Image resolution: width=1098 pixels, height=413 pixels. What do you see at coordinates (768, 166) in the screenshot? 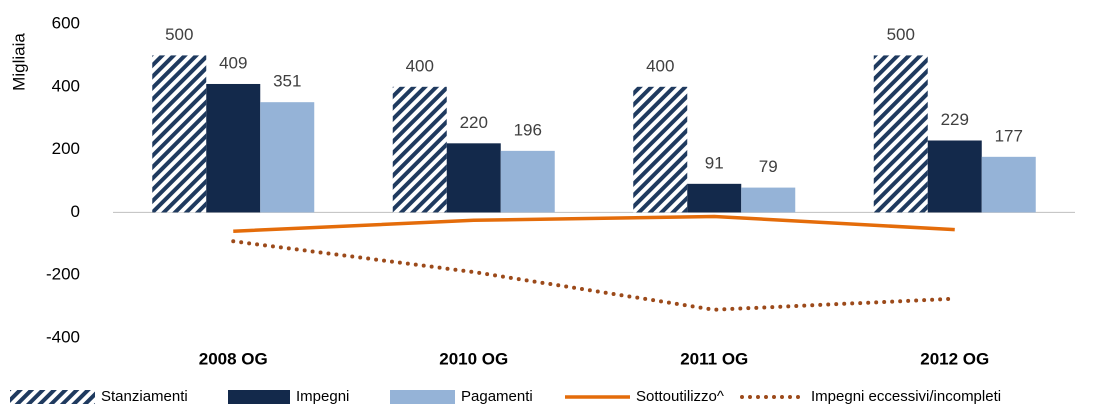
I see `data-label: 79` at bounding box center [768, 166].